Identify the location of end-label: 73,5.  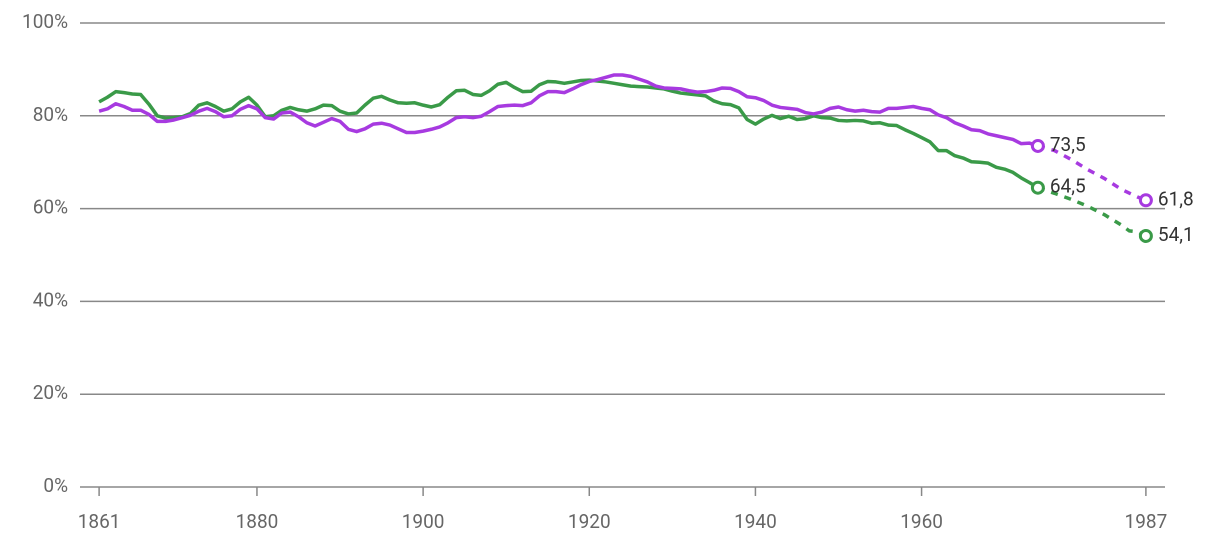
(1068, 144).